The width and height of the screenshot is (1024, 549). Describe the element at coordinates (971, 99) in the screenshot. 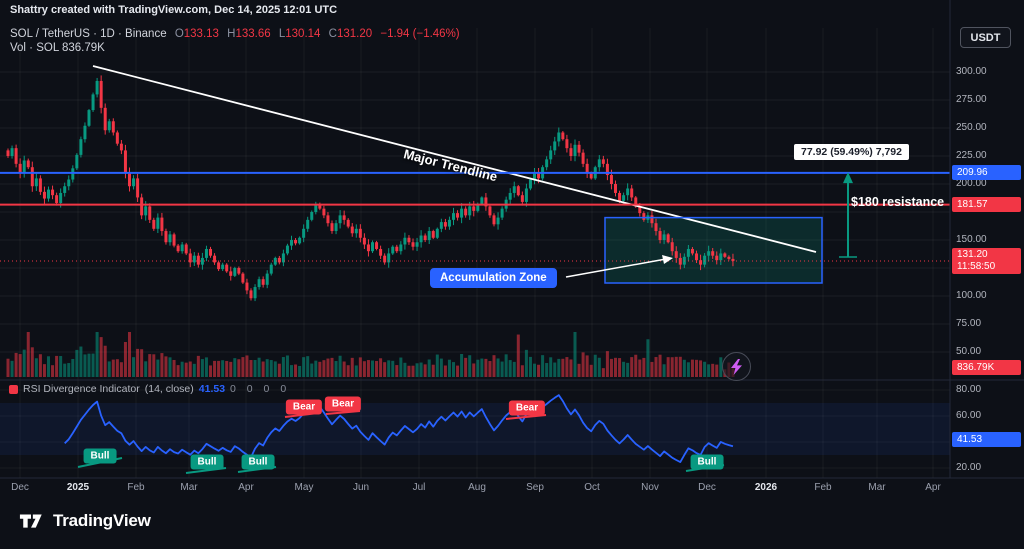

I see `price-axis-label: 275.00` at that location.